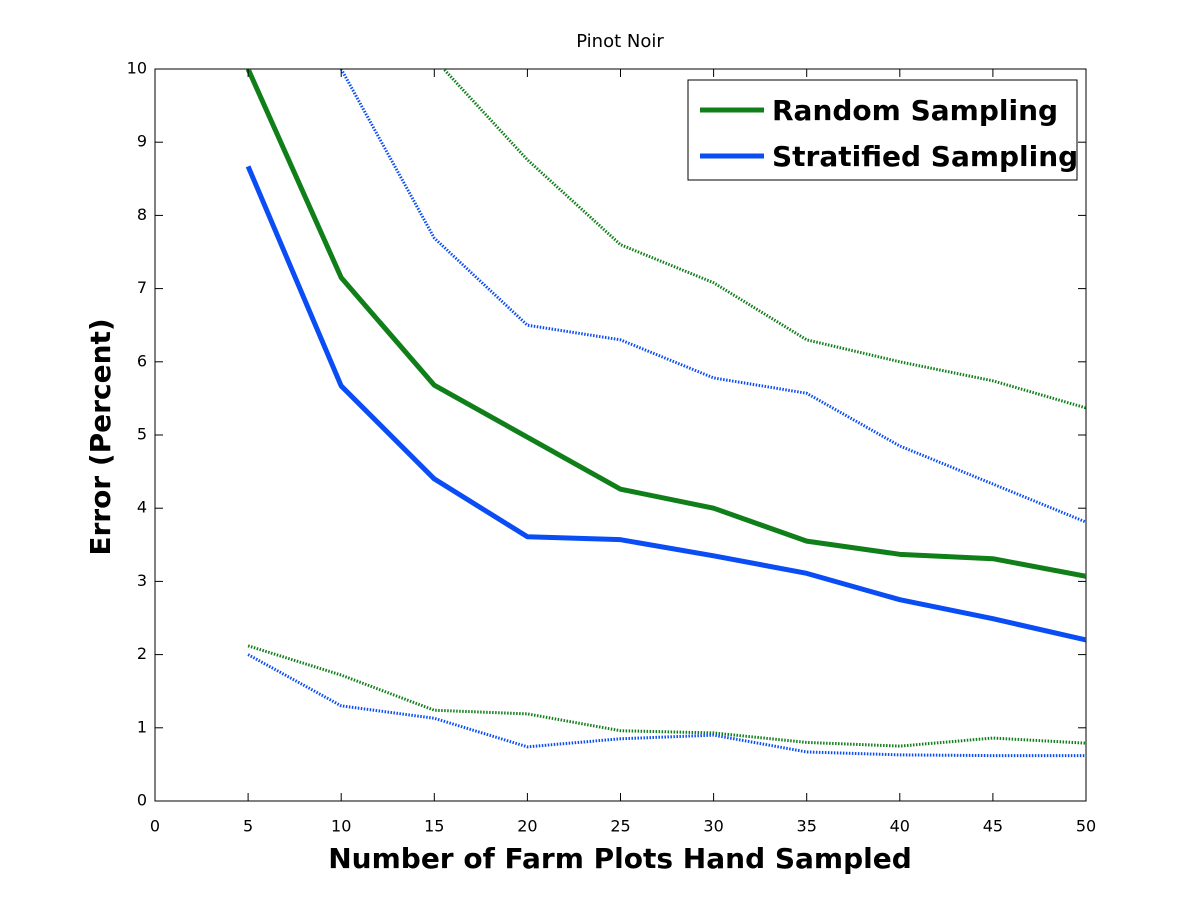 This screenshot has width=1200, height=900. What do you see at coordinates (142, 141) in the screenshot?
I see `y-tick-label: 9` at bounding box center [142, 141].